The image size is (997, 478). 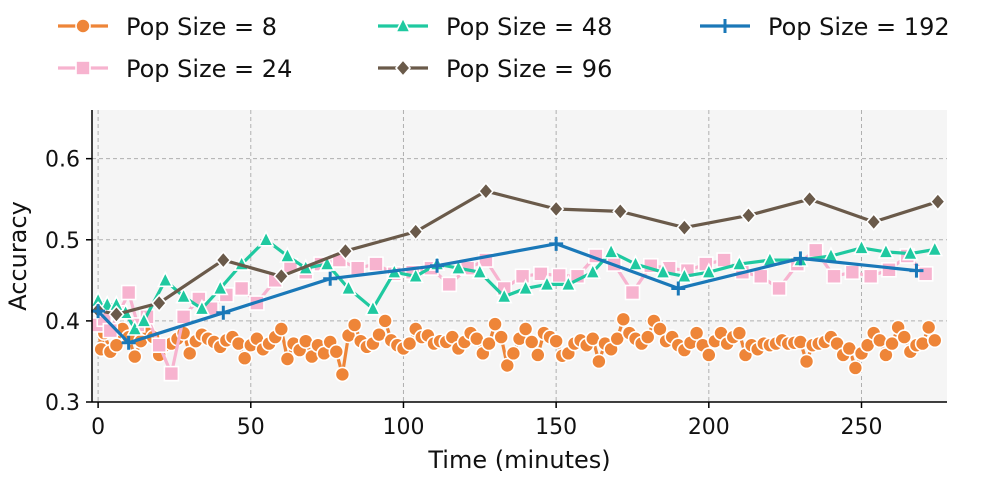 I want to click on legend-label: Pop Size = 48, so click(x=529, y=27).